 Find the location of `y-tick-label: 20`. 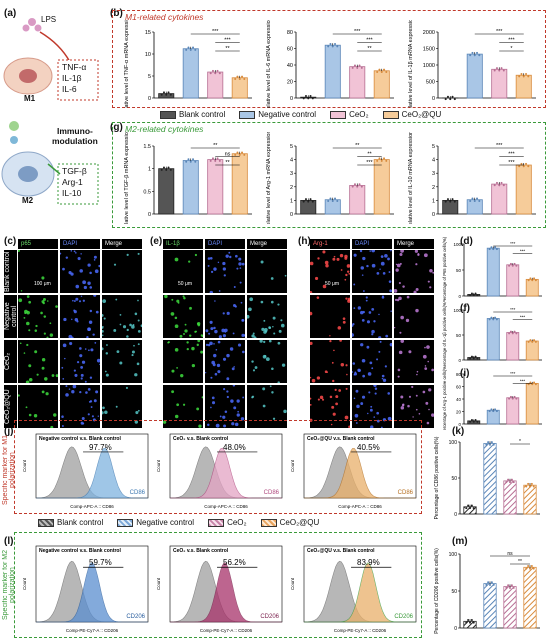

y-tick-label: 20 is located at coordinates (459, 412).